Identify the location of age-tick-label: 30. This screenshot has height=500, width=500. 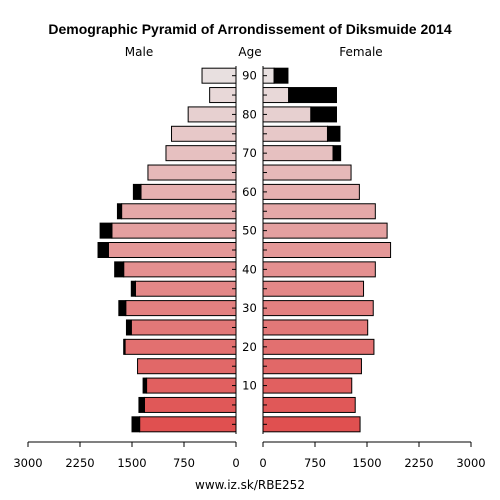
(249, 308).